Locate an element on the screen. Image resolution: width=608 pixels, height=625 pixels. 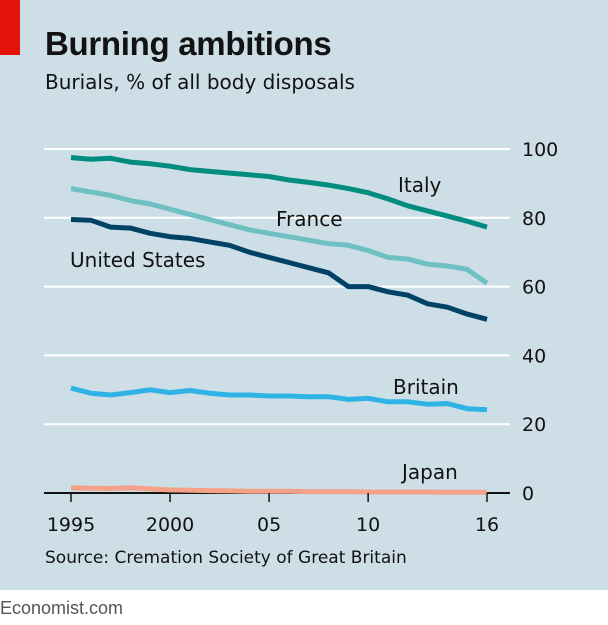
economist-brand: Economist.com is located at coordinates (62, 608).